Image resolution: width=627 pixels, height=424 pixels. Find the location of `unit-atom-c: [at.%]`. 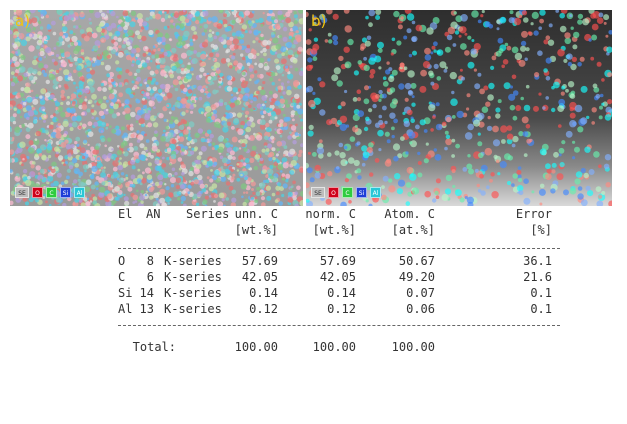

unit-atom-c: [at.%] is located at coordinates (413, 230).